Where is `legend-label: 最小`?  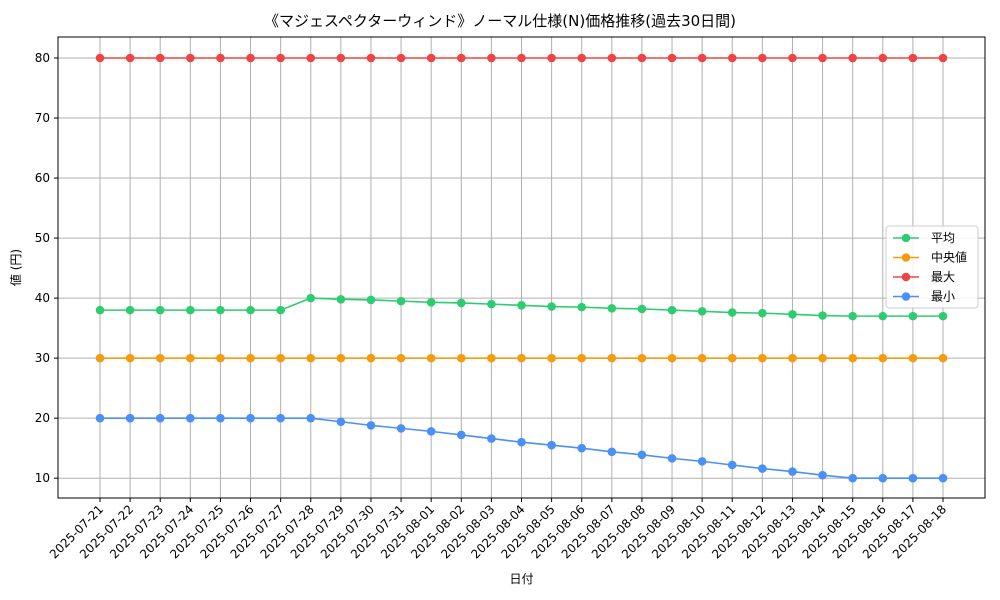 legend-label: 最小 is located at coordinates (943, 297).